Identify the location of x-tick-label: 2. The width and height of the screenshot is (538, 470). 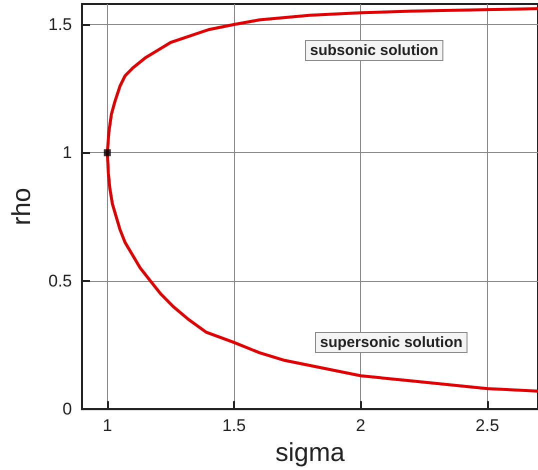
(361, 426).